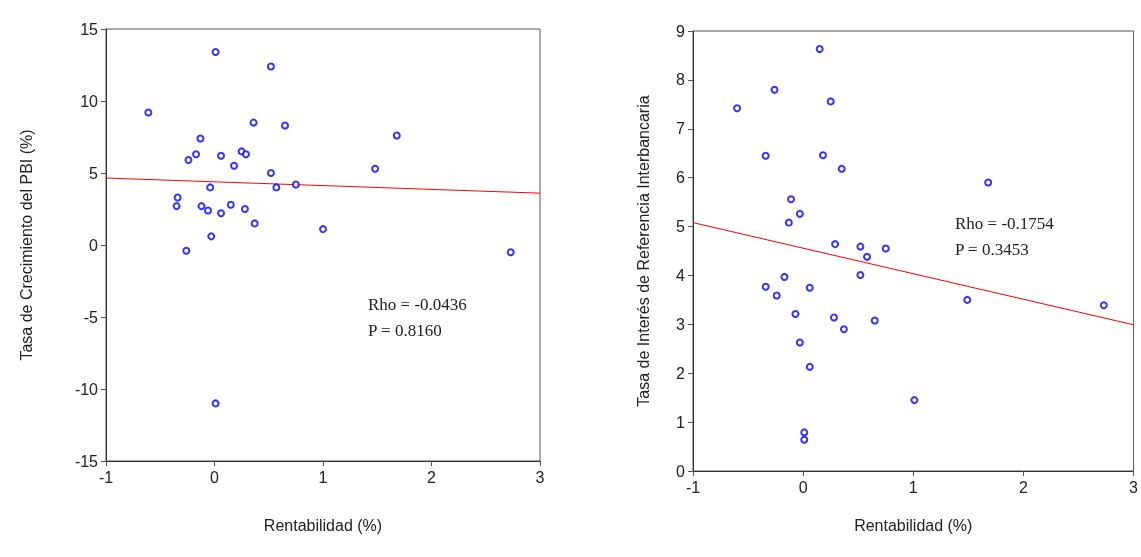 Image resolution: width=1141 pixels, height=557 pixels. Describe the element at coordinates (89, 29) in the screenshot. I see `y-tick-label: 15` at that location.